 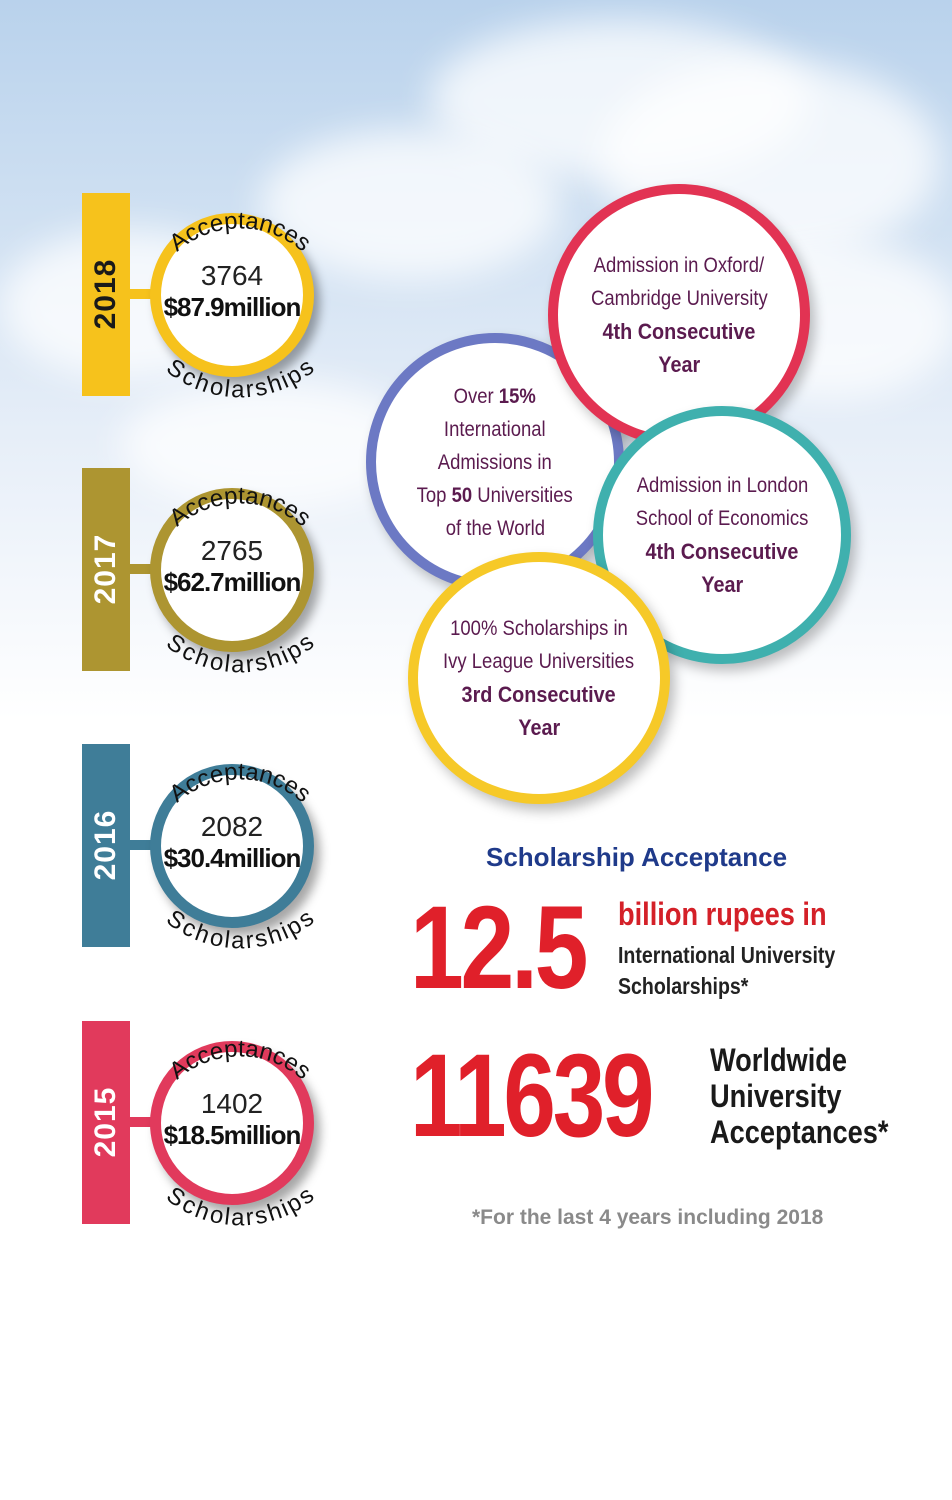 What do you see at coordinates (232, 1135) in the screenshot?
I see `scholarship-amount: $18.5million` at bounding box center [232, 1135].